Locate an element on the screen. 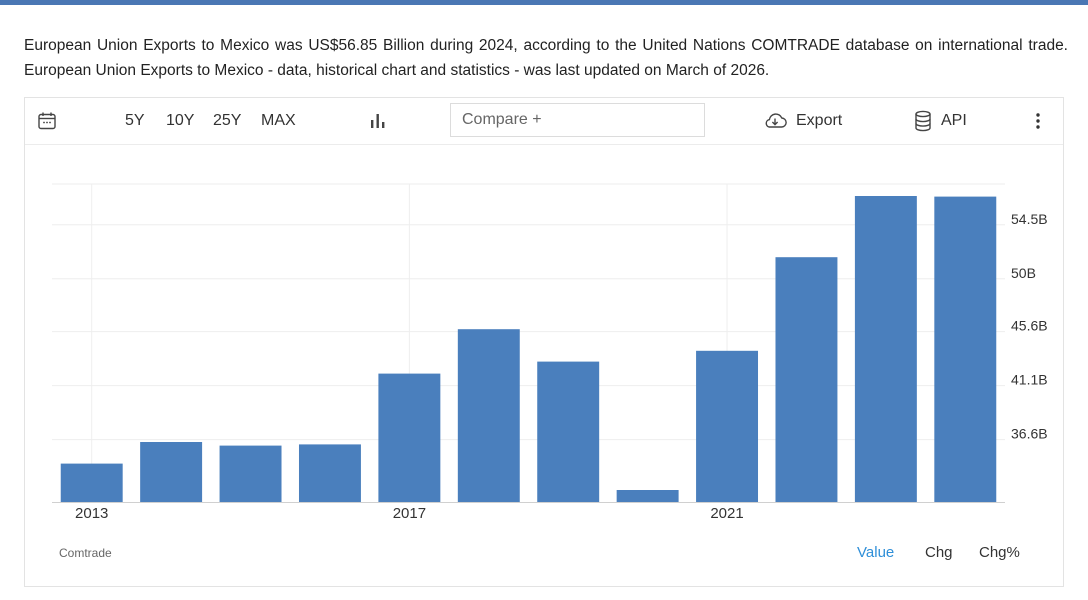 This screenshot has width=1088, height=600. x-tick-label: 2013 is located at coordinates (91, 513).